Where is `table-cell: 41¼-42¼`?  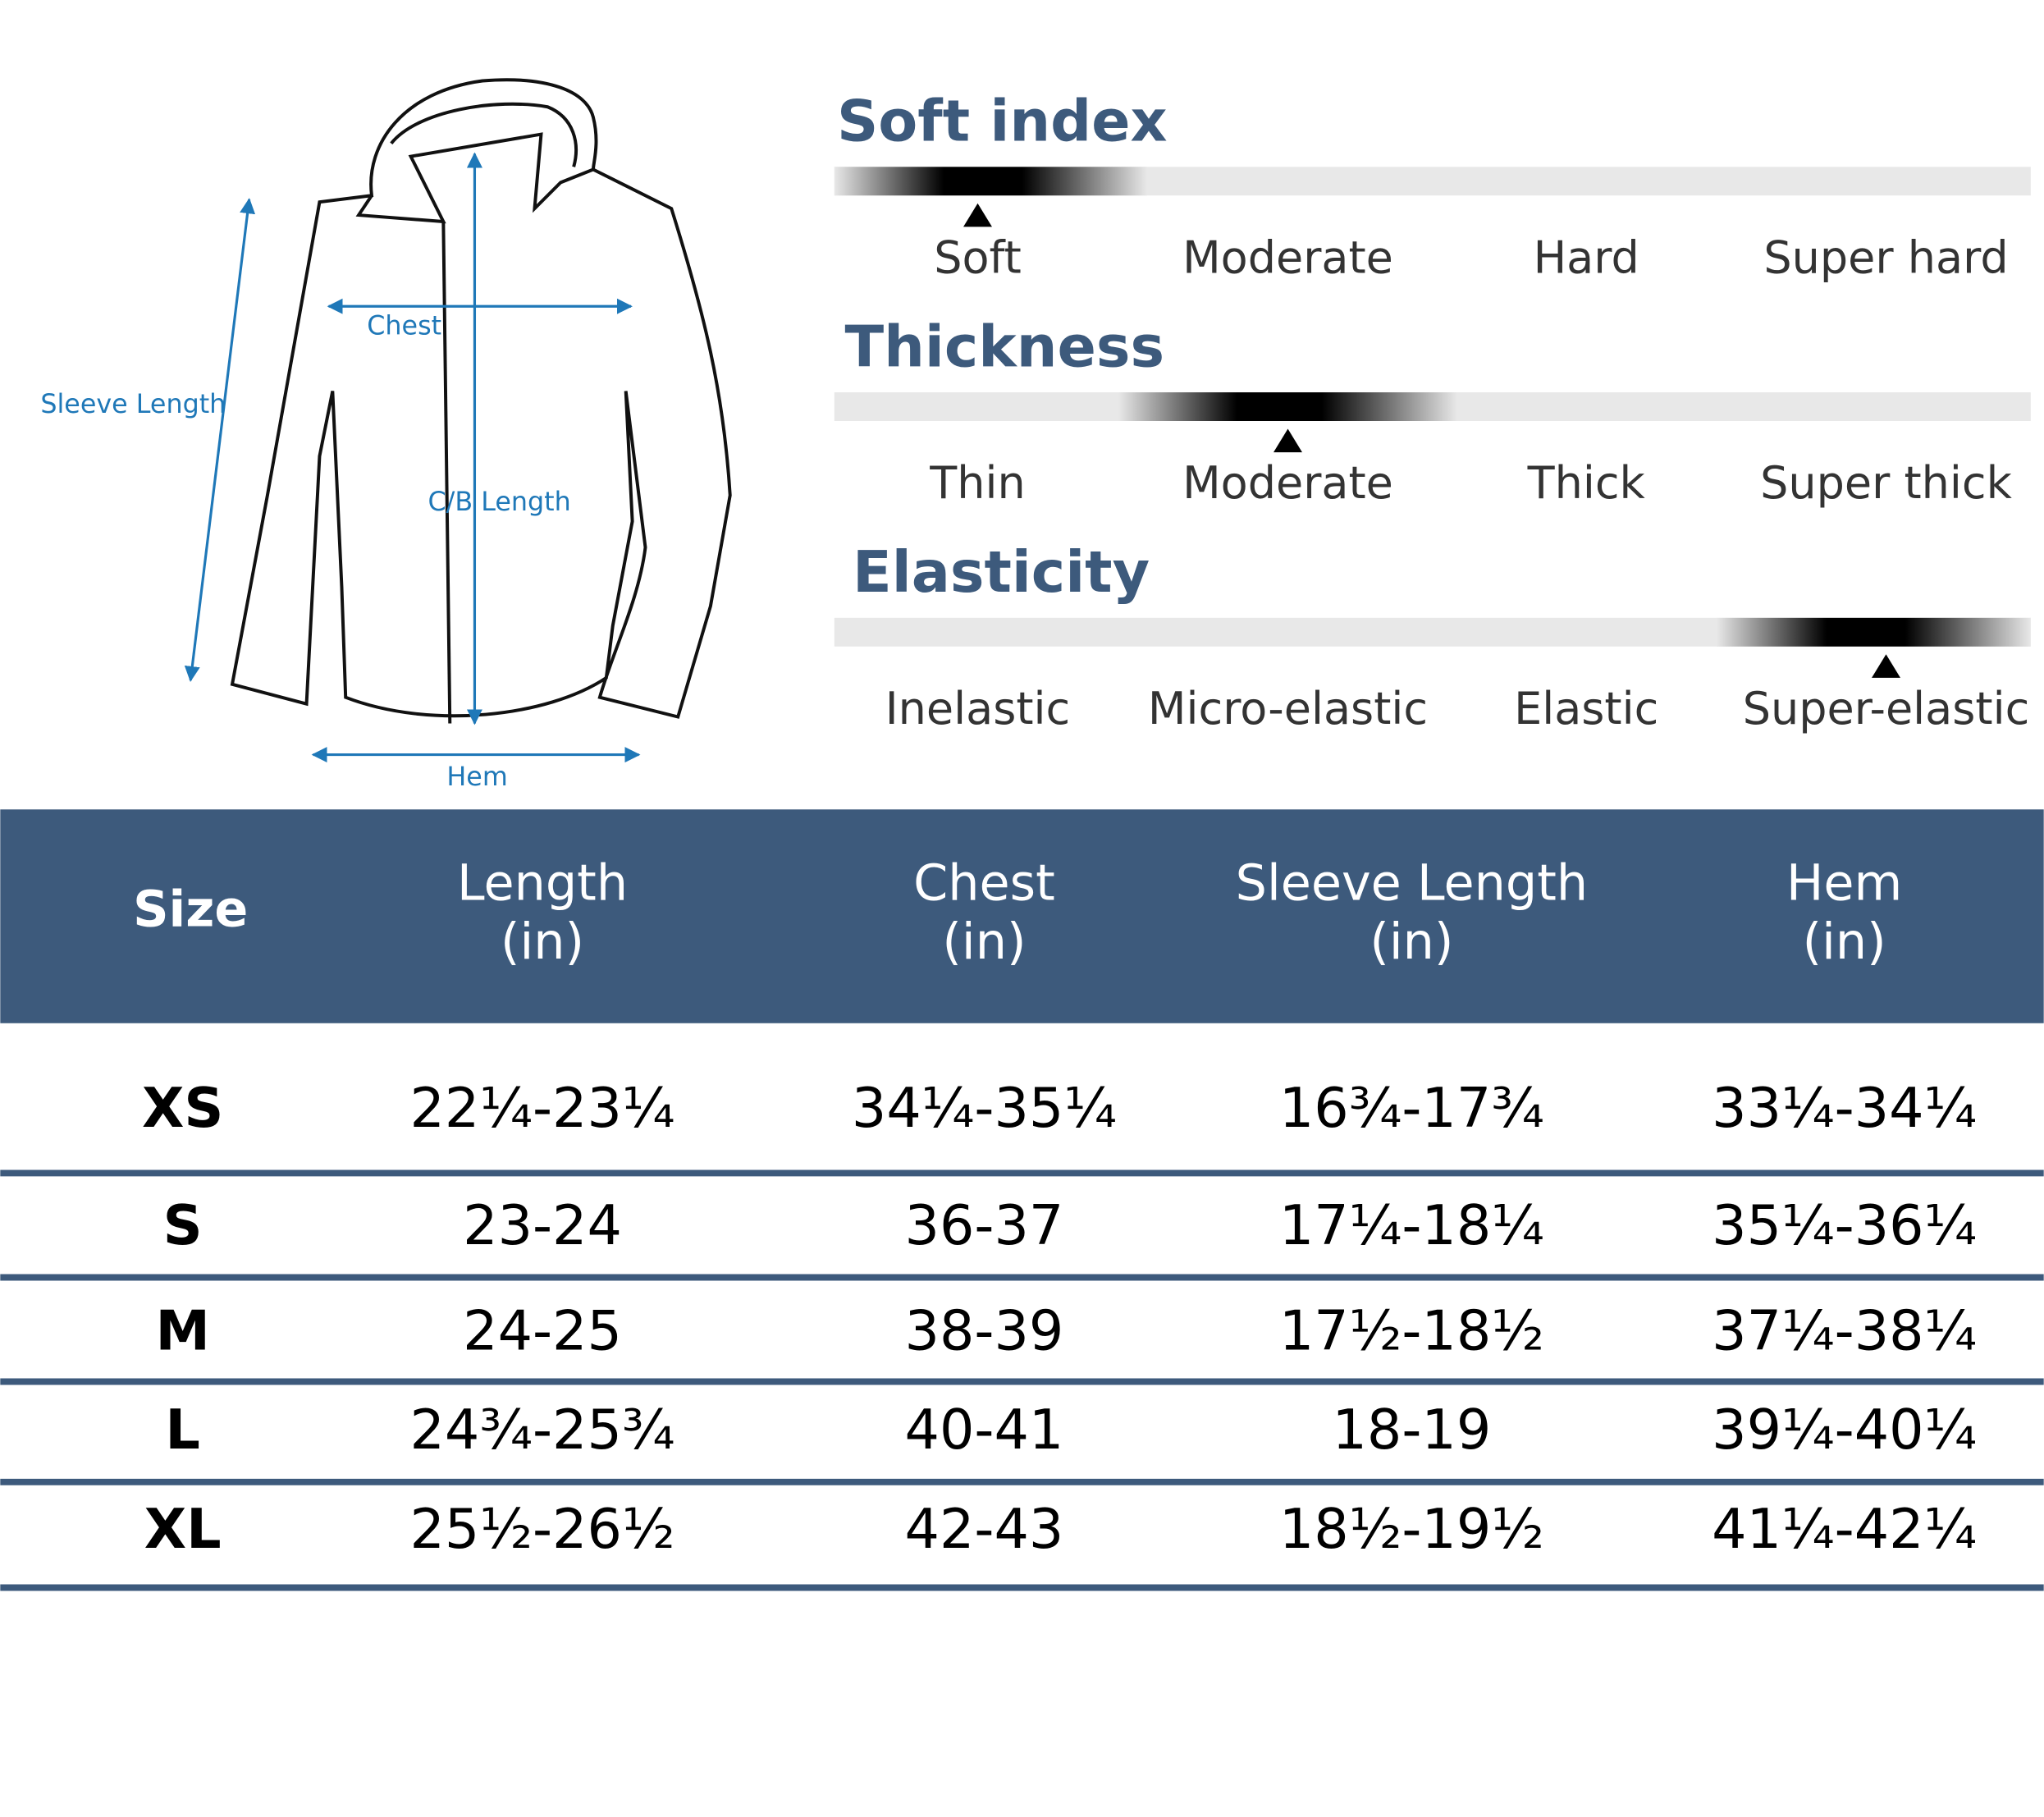 table-cell: 41¼-42¼ is located at coordinates (1844, 1529).